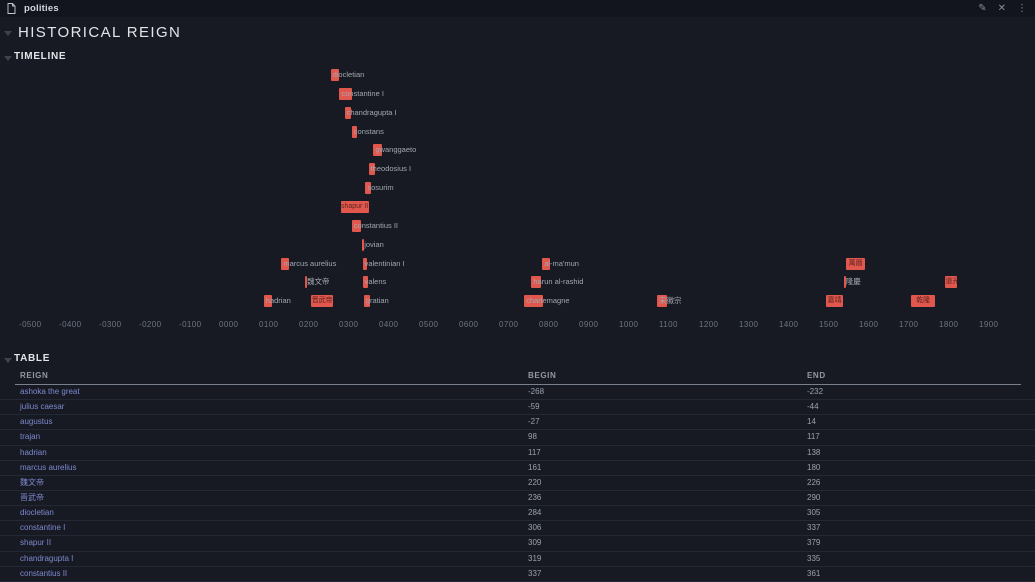  I want to click on reign-link: 魏文帝, so click(32, 482).